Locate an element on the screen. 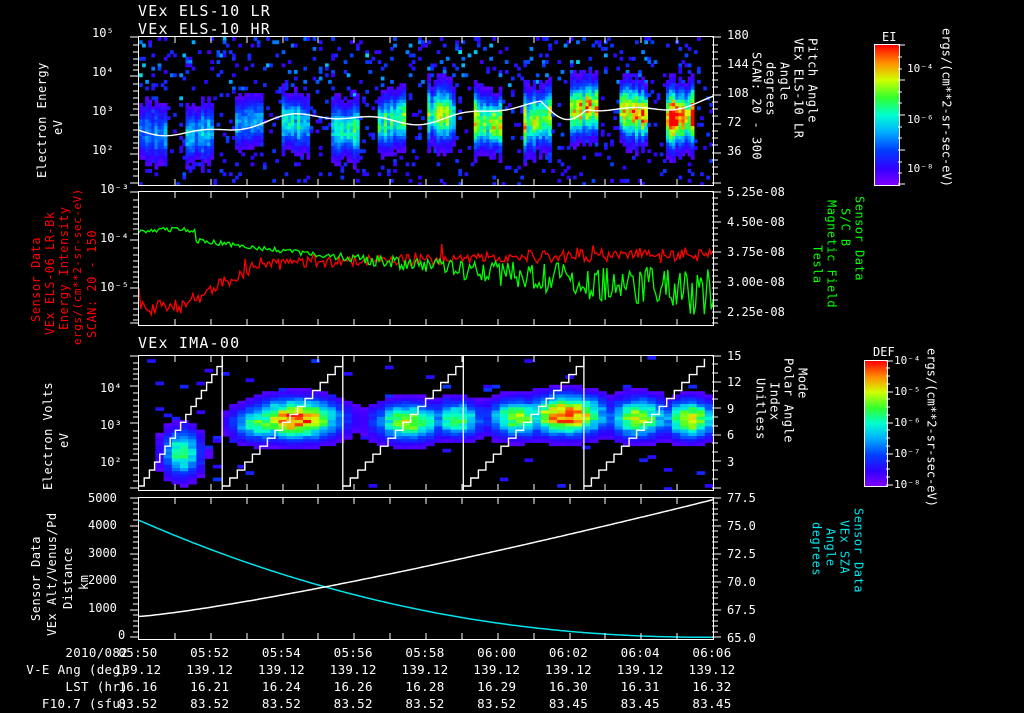 This screenshot has width=1024, height=713. time-axis-row-label: 2010/082 is located at coordinates (96, 652).